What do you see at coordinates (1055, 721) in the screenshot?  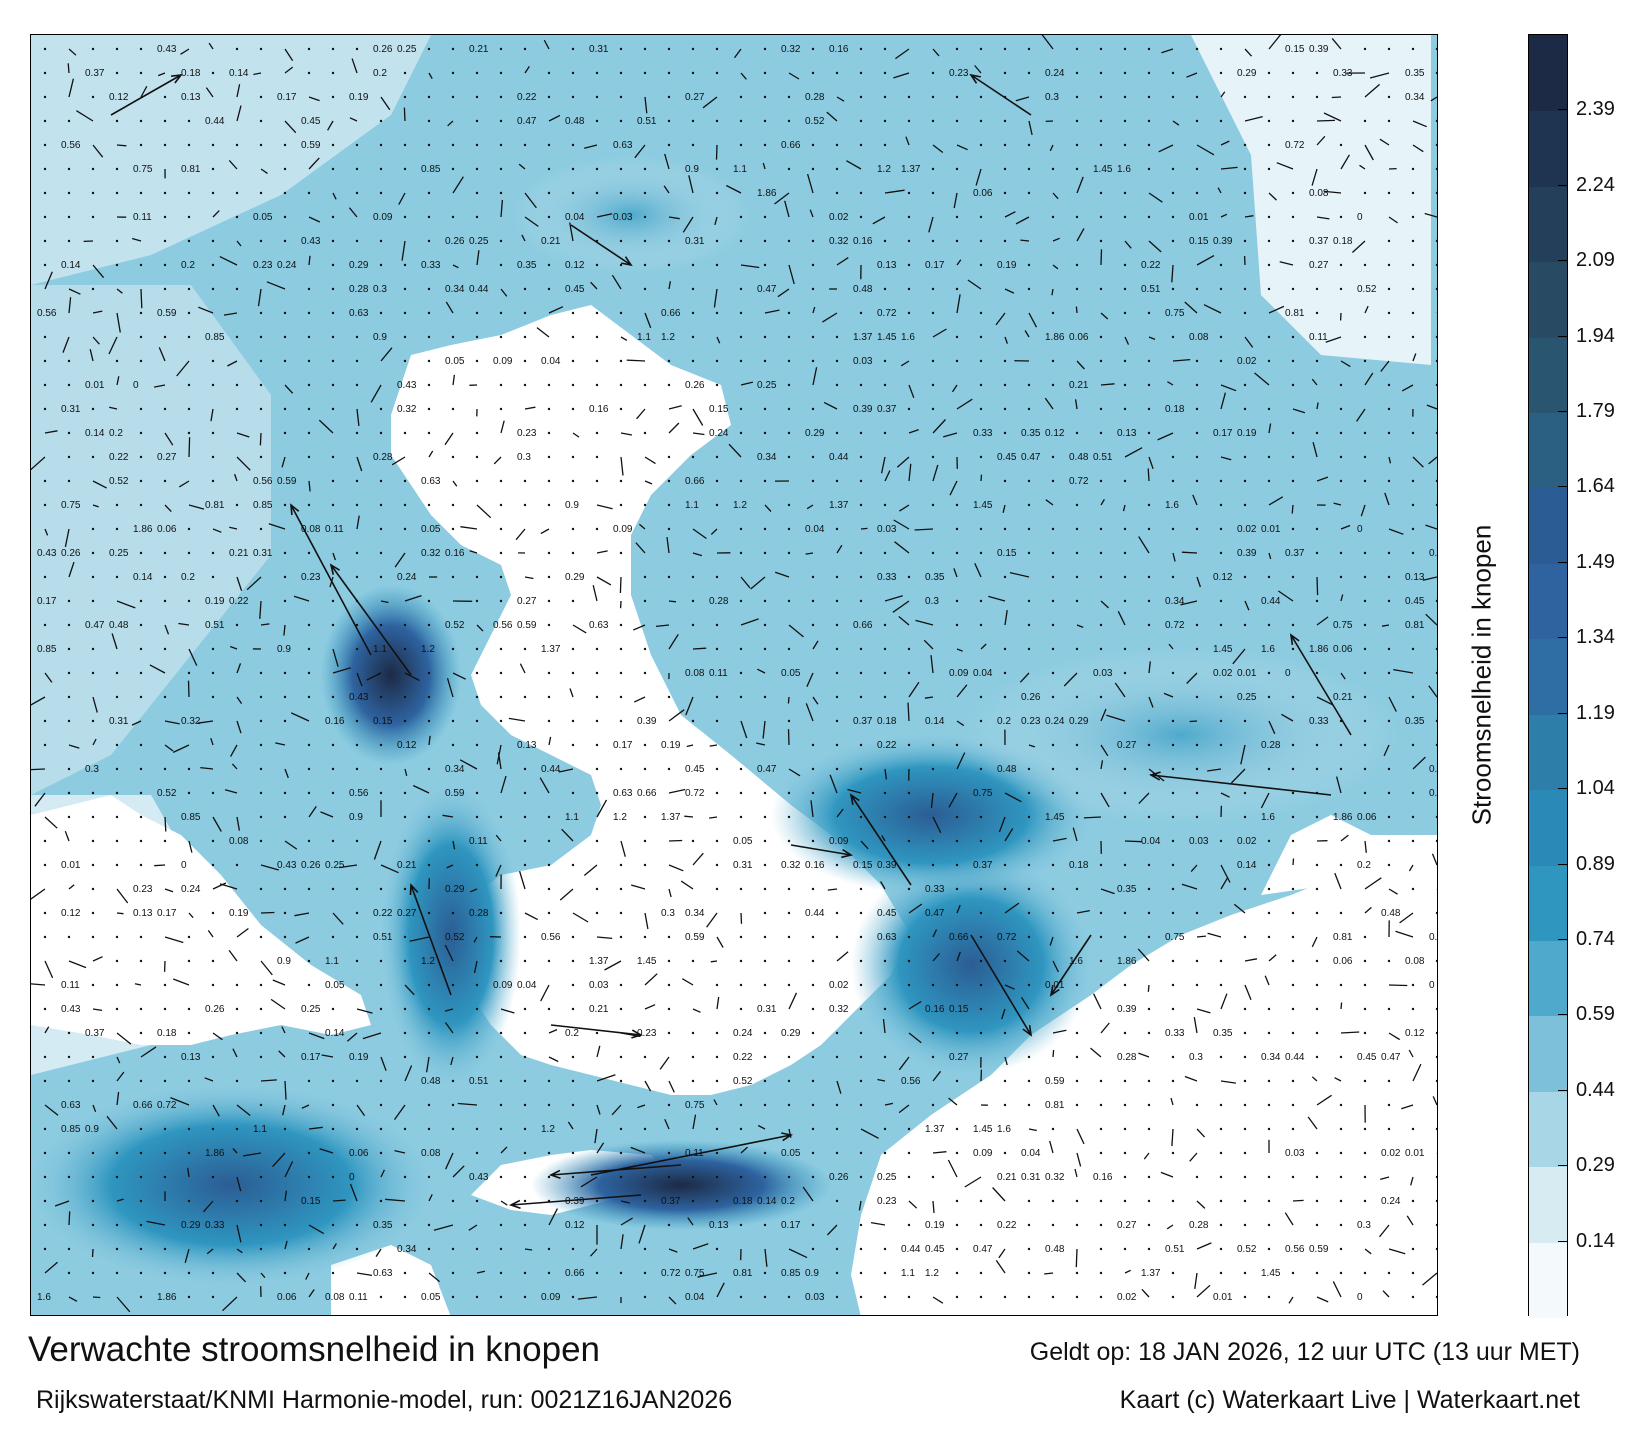 I see `speed-label: 0.24` at bounding box center [1055, 721].